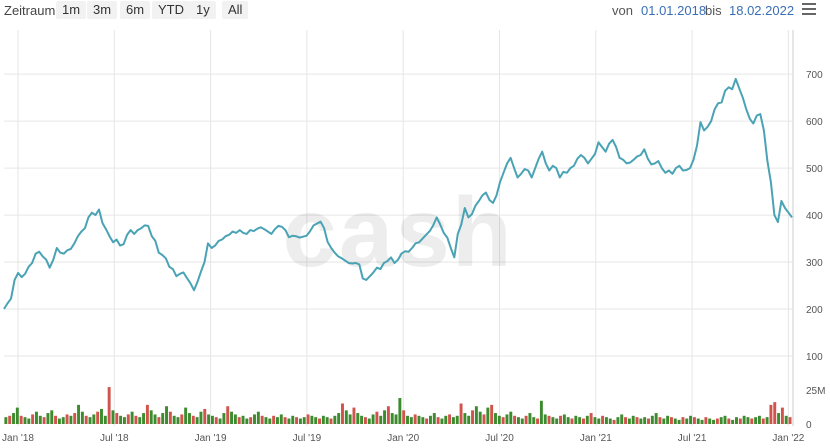 Image resolution: width=830 pixels, height=448 pixels. Describe the element at coordinates (762, 10) in the screenshot. I see `to-date-input: 18.02.2022` at that location.